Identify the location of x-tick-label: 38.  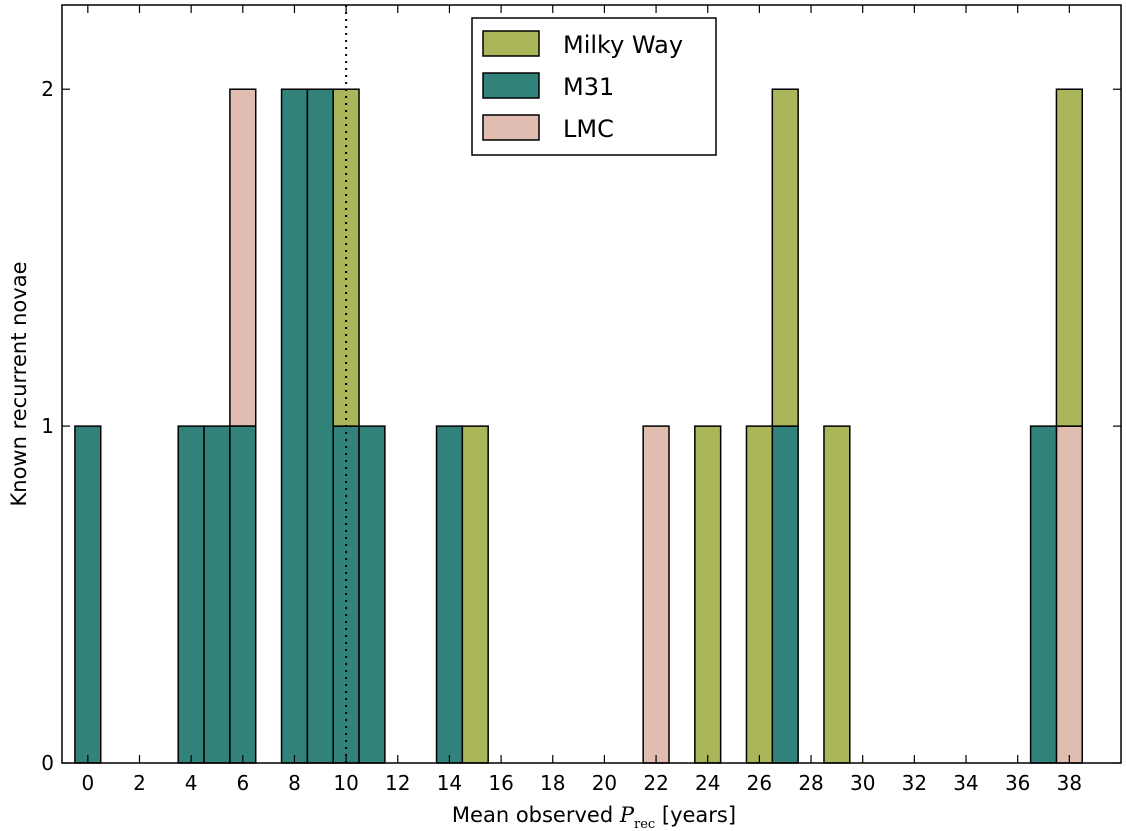
(1069, 783).